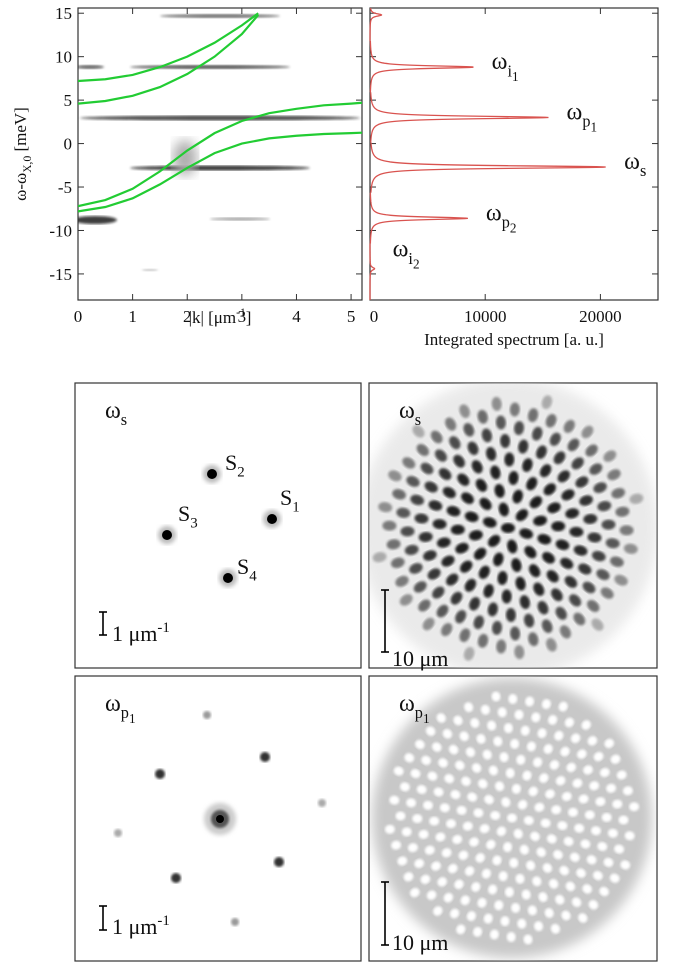 This screenshot has width=674, height=965. I want to click on label: ωp2, so click(501, 217).